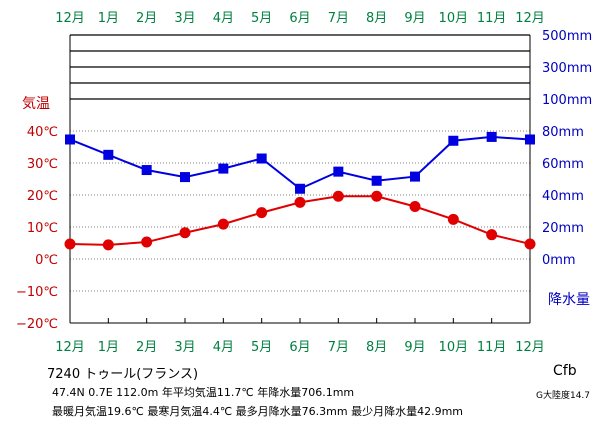 The height and width of the screenshot is (425, 611). Describe the element at coordinates (454, 18) in the screenshot. I see `month-label-top: 10月` at that location.